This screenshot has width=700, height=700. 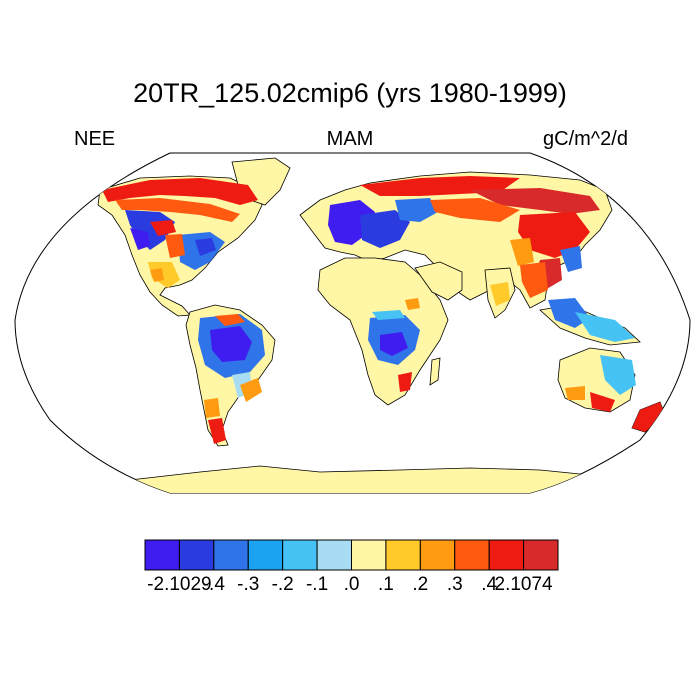 What do you see at coordinates (420, 584) in the screenshot?
I see `colorbar-tick-label: .2` at bounding box center [420, 584].